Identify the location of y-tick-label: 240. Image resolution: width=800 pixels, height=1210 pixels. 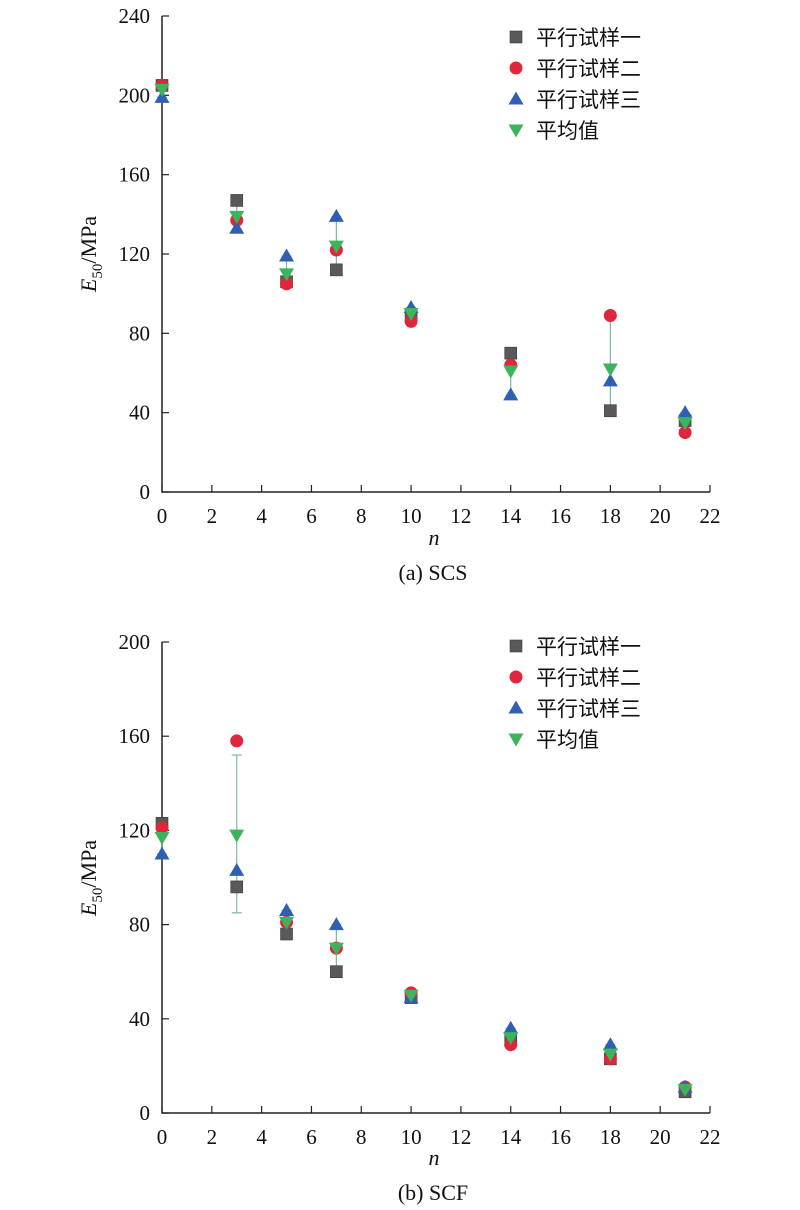
(135, 16).